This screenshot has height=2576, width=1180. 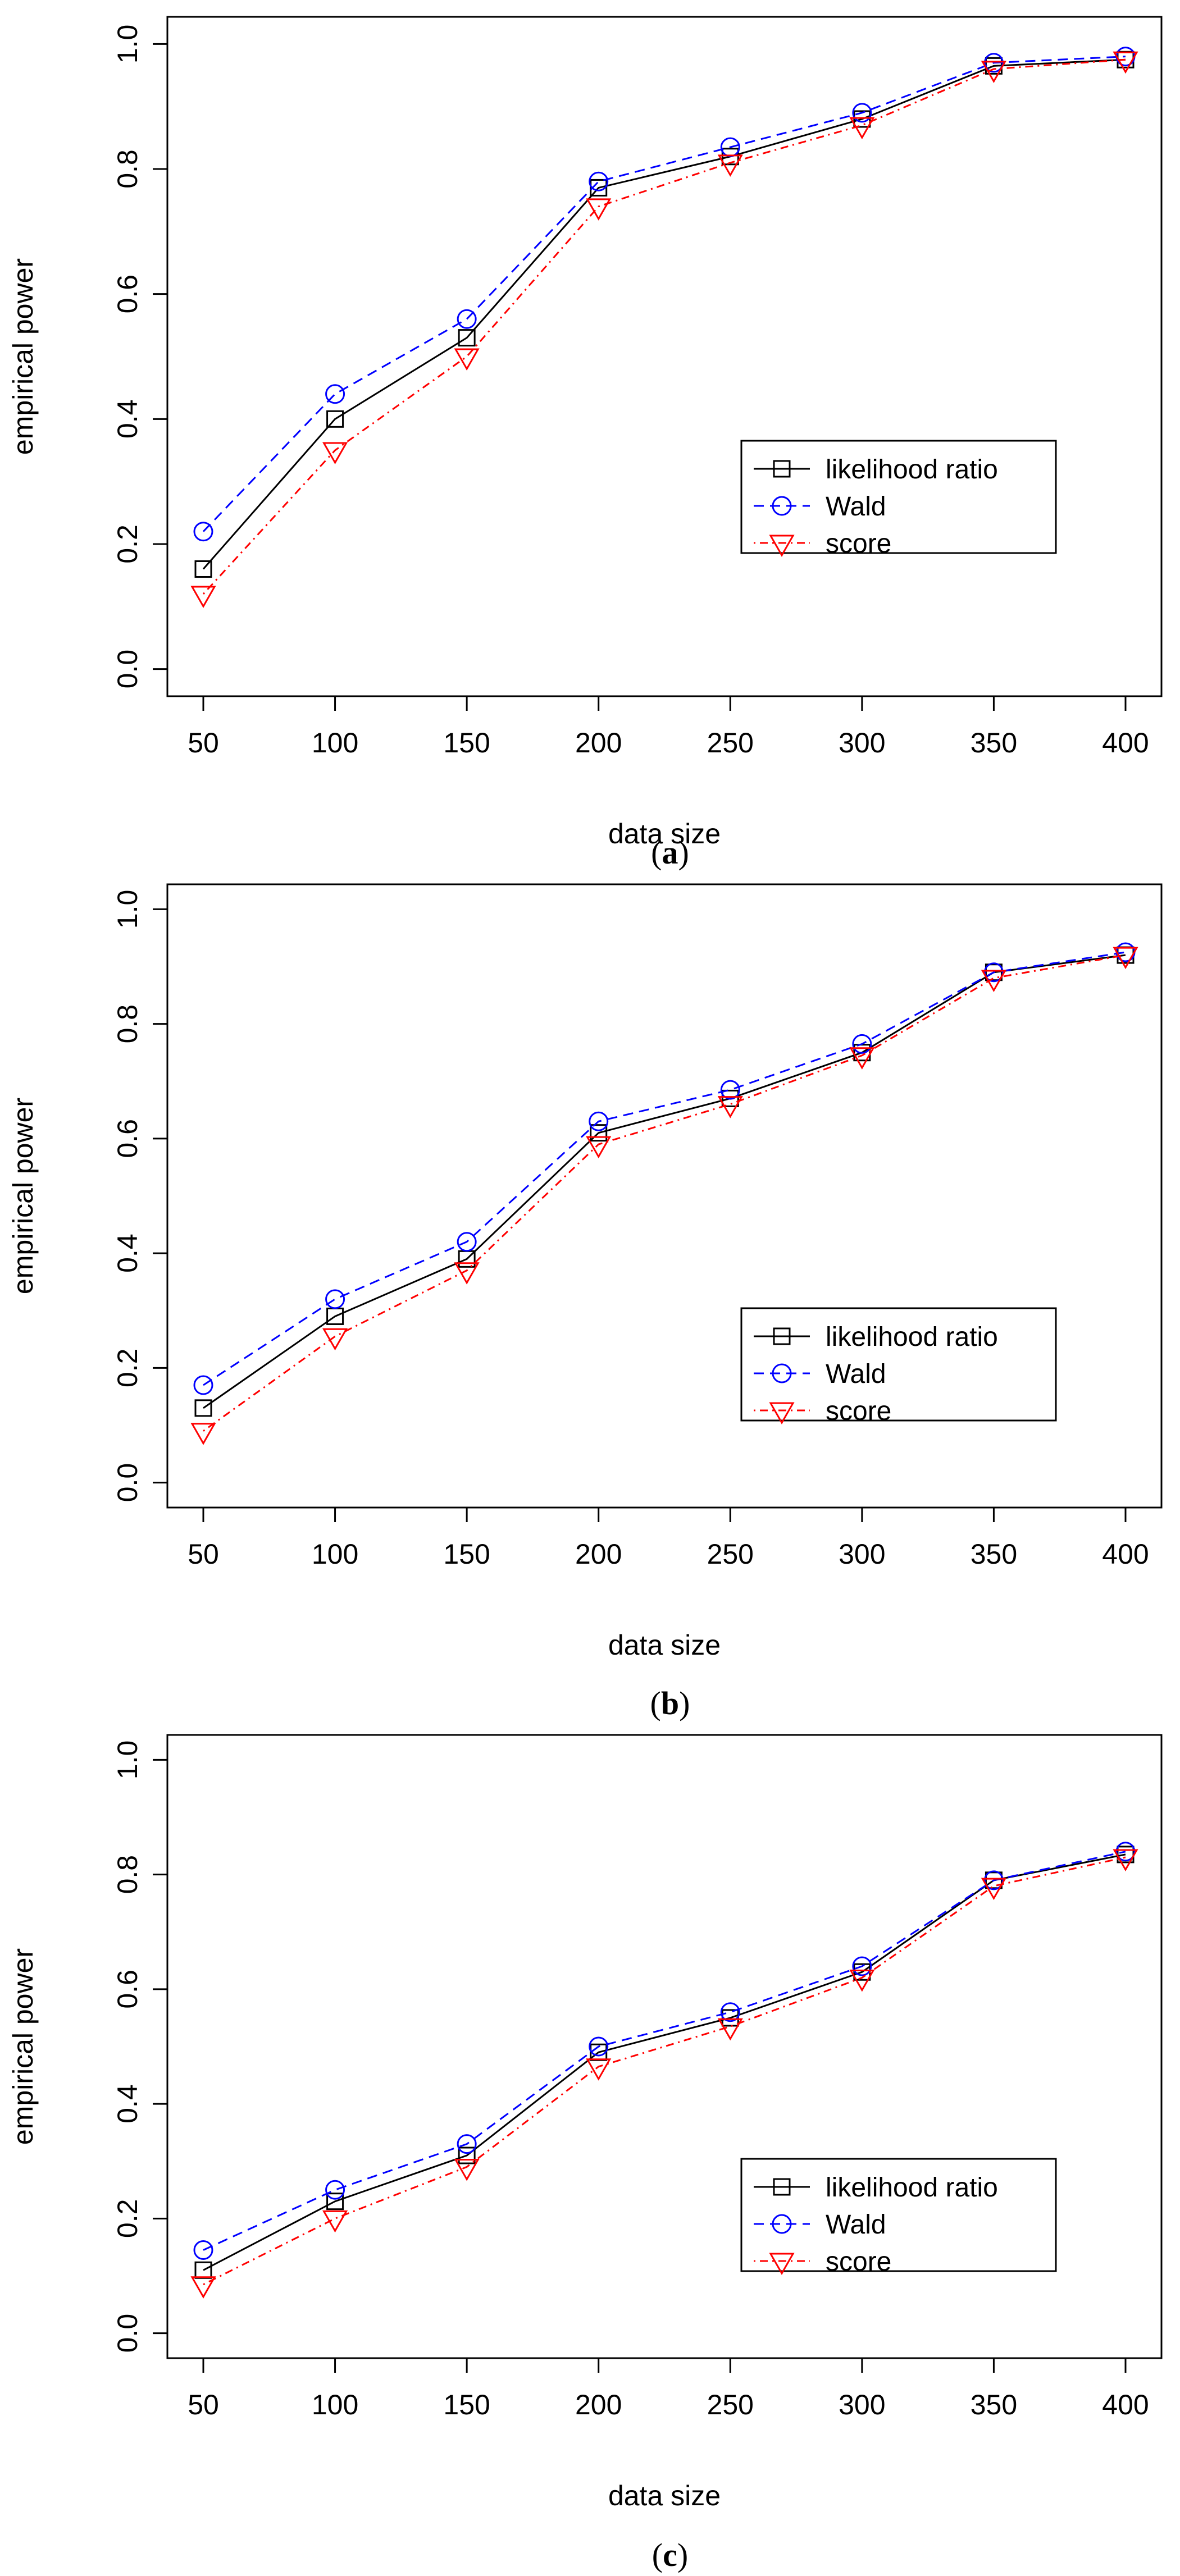 What do you see at coordinates (670, 2555) in the screenshot?
I see `panel-caption: (c)` at bounding box center [670, 2555].